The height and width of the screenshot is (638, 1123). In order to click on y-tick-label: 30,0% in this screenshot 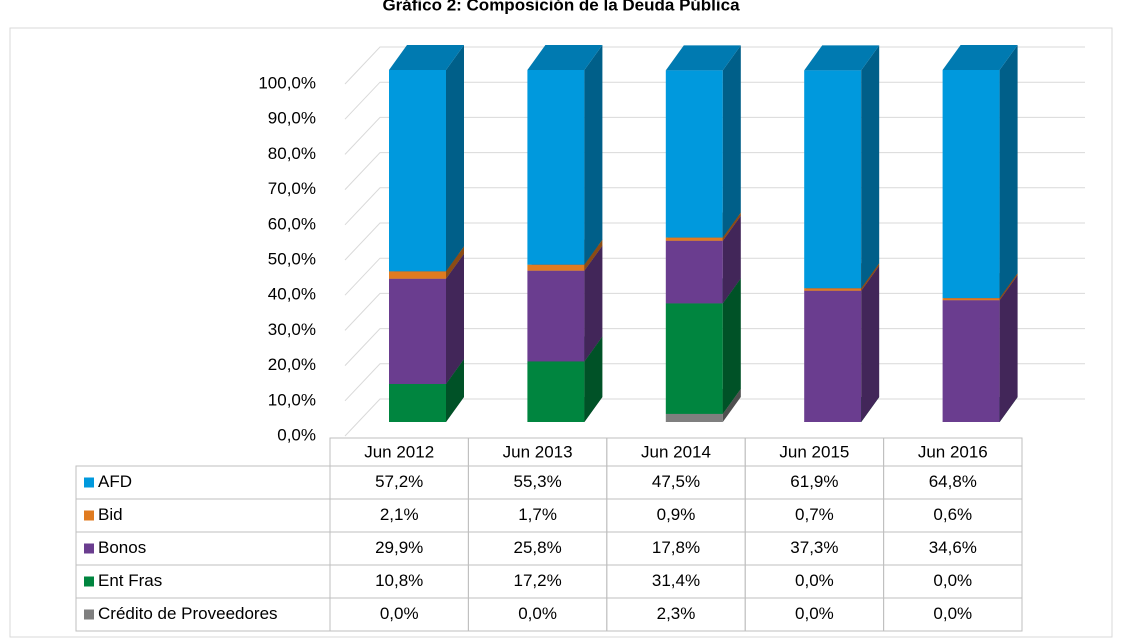, I will do `click(292, 329)`.